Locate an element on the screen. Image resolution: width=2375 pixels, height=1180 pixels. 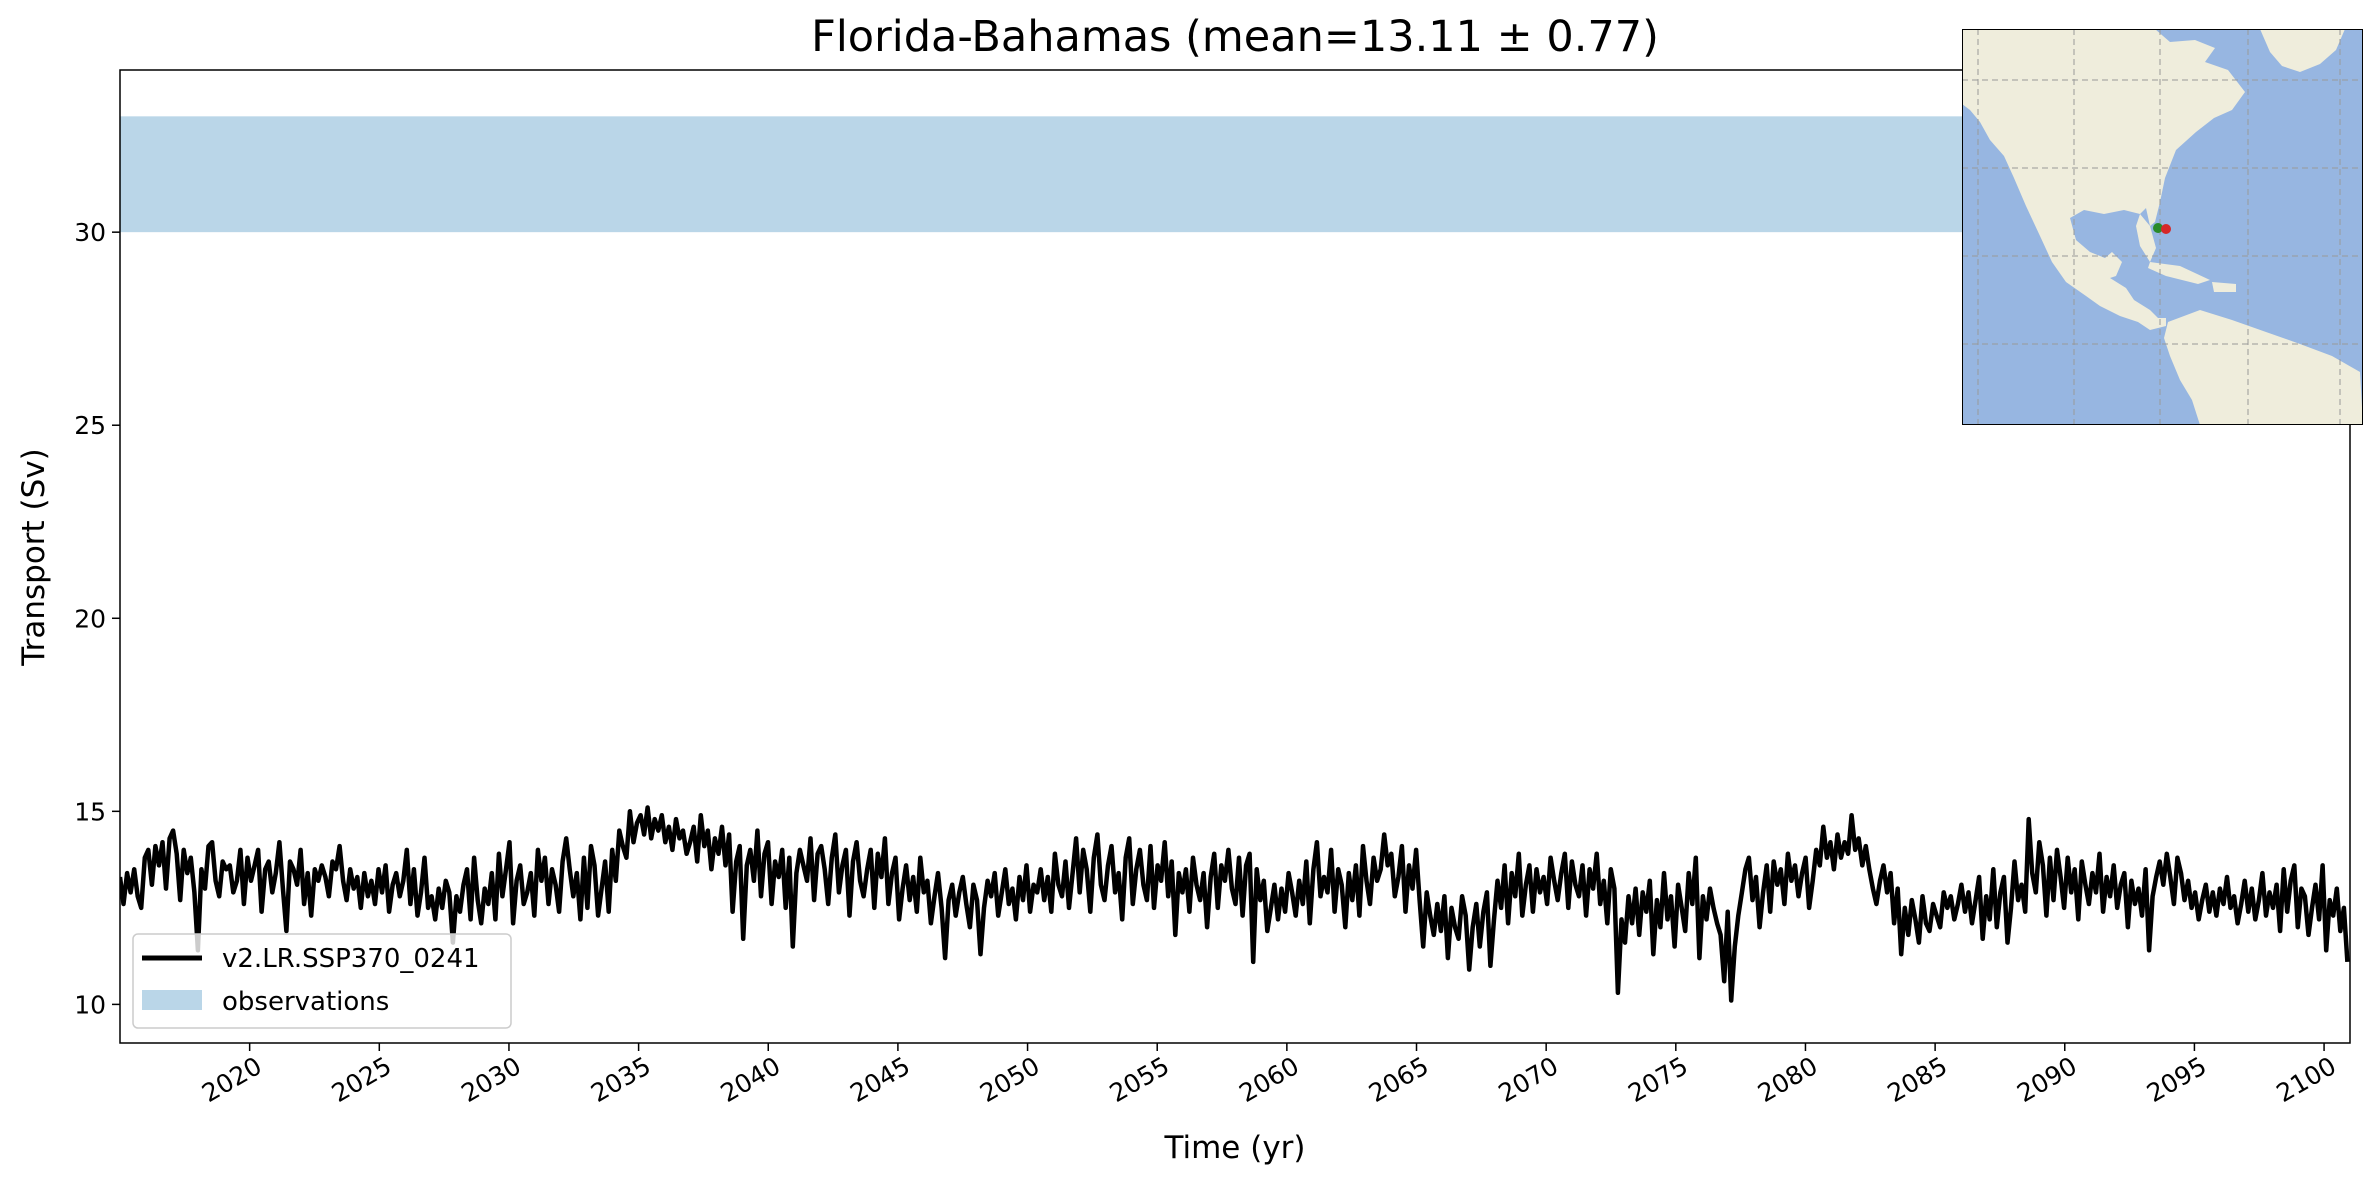
x-tick-label: 2060 is located at coordinates (1269, 1079).